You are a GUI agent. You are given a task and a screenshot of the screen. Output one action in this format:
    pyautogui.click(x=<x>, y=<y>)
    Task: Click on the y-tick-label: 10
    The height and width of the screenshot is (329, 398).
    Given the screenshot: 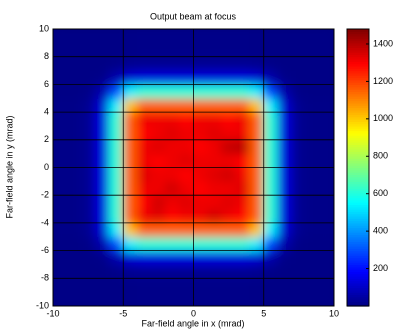 What is the action you would take?
    pyautogui.click(x=44, y=28)
    